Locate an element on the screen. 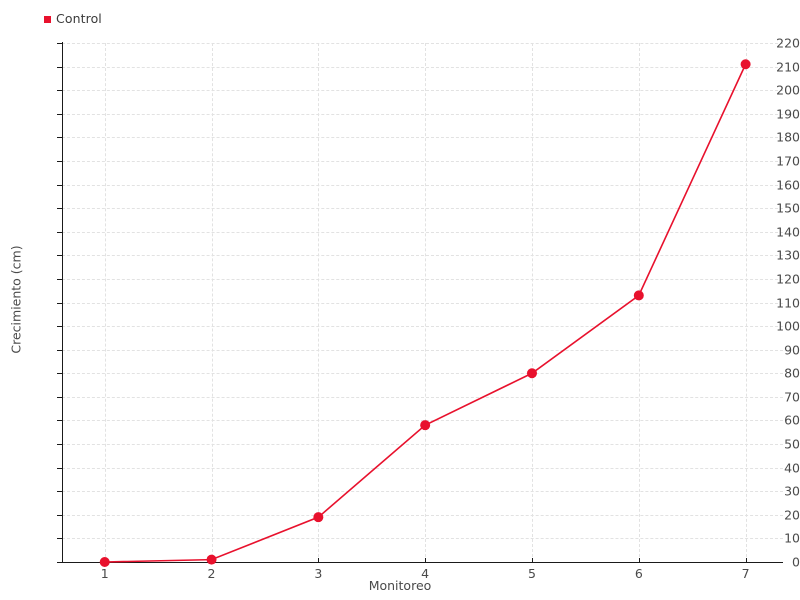  y-tick-label: 100 is located at coordinates (788, 326).